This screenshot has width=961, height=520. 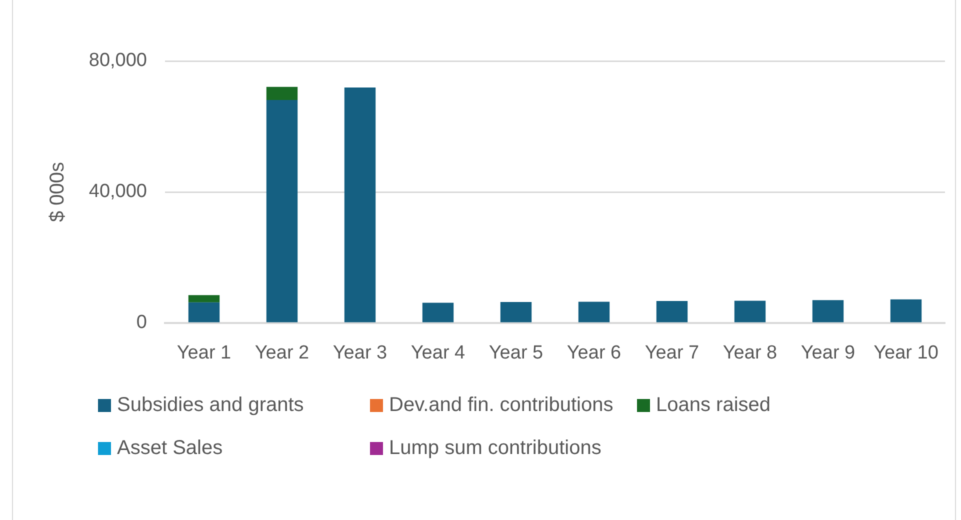 What do you see at coordinates (501, 405) in the screenshot?
I see `legend-label: Dev.and fin. contributions` at bounding box center [501, 405].